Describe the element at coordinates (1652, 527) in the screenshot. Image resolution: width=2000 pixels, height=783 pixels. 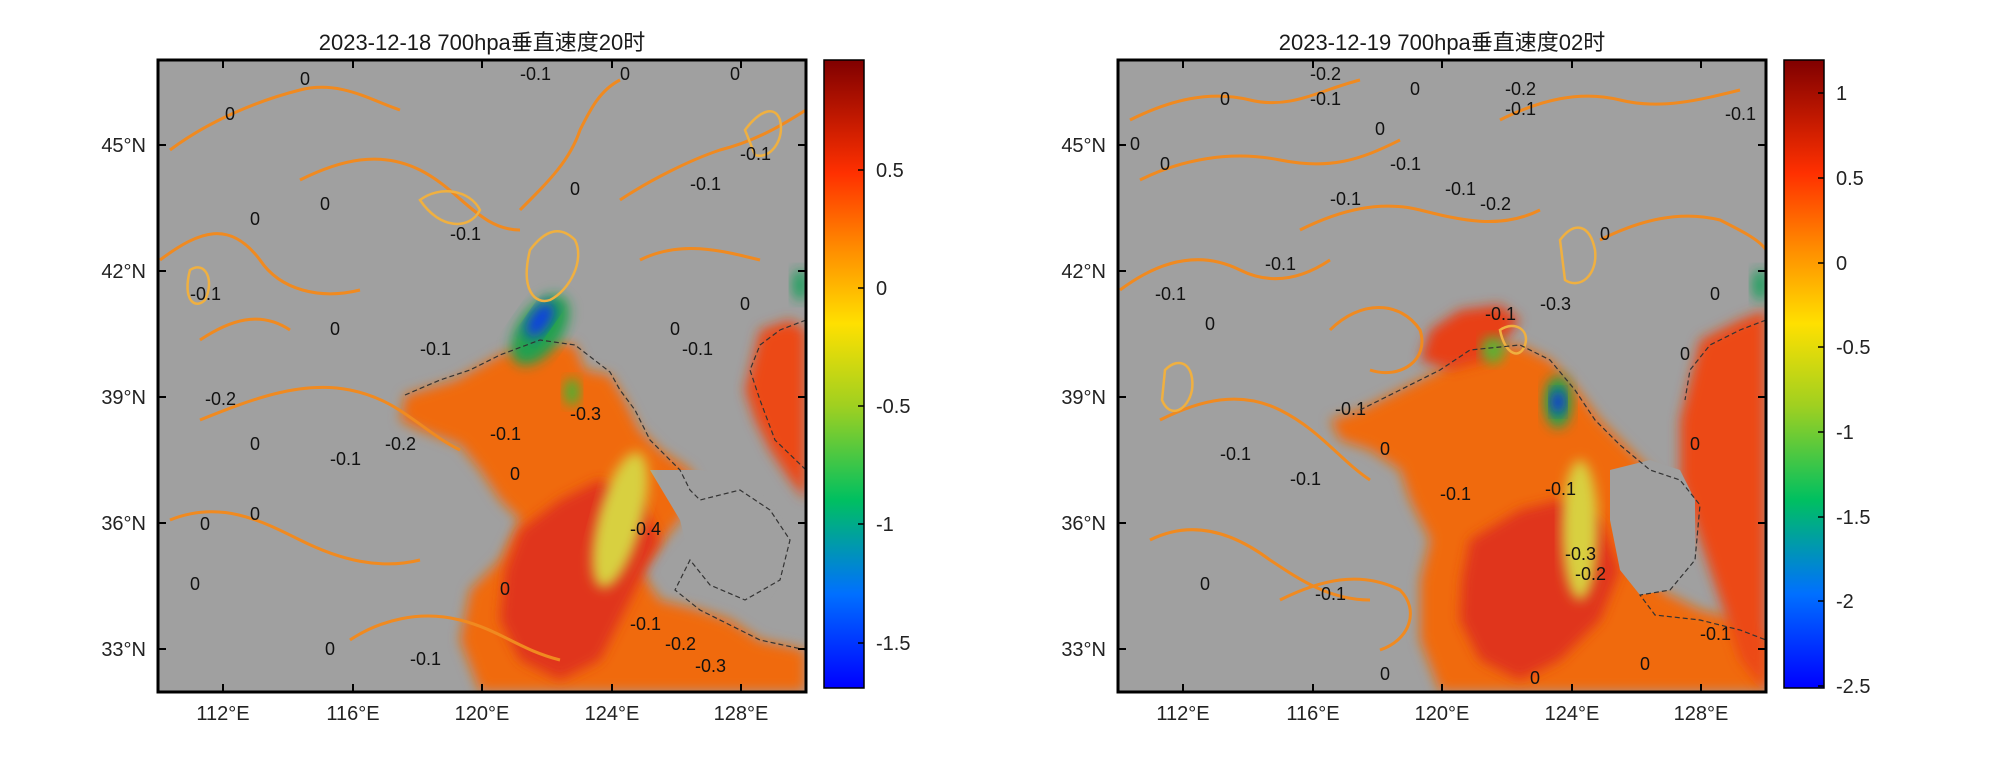
I see `yellow-sea-mask` at that location.